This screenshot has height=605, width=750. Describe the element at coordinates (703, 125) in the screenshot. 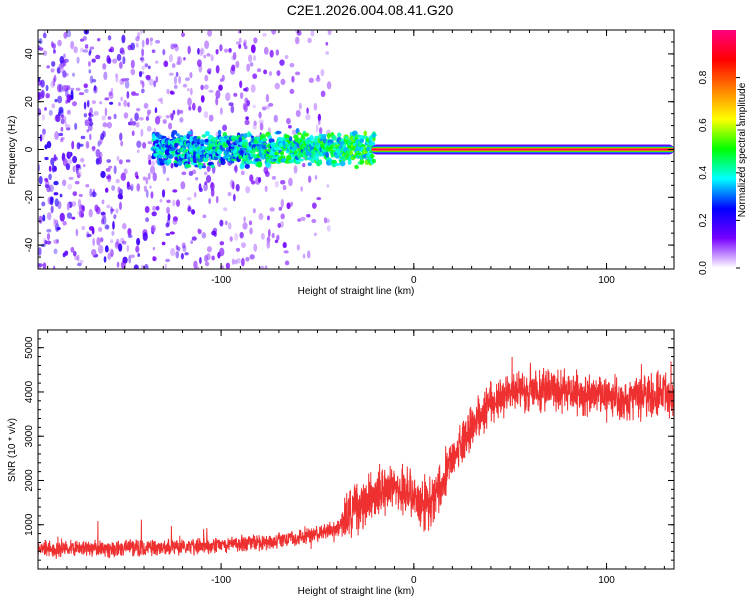

I see `colorbar-tick-label: 0.6` at that location.